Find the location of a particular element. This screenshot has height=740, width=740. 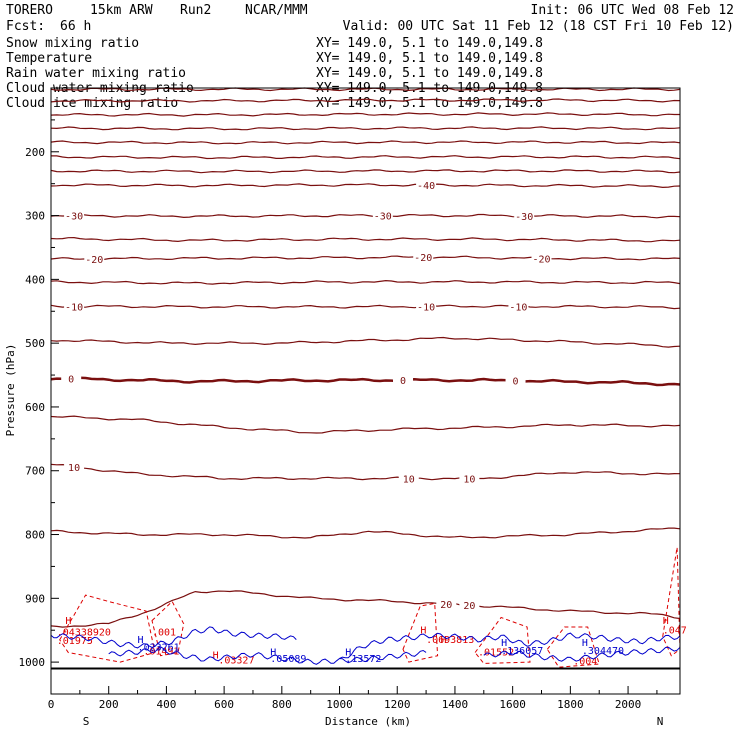

run-label: Run2 is located at coordinates (195, 10).